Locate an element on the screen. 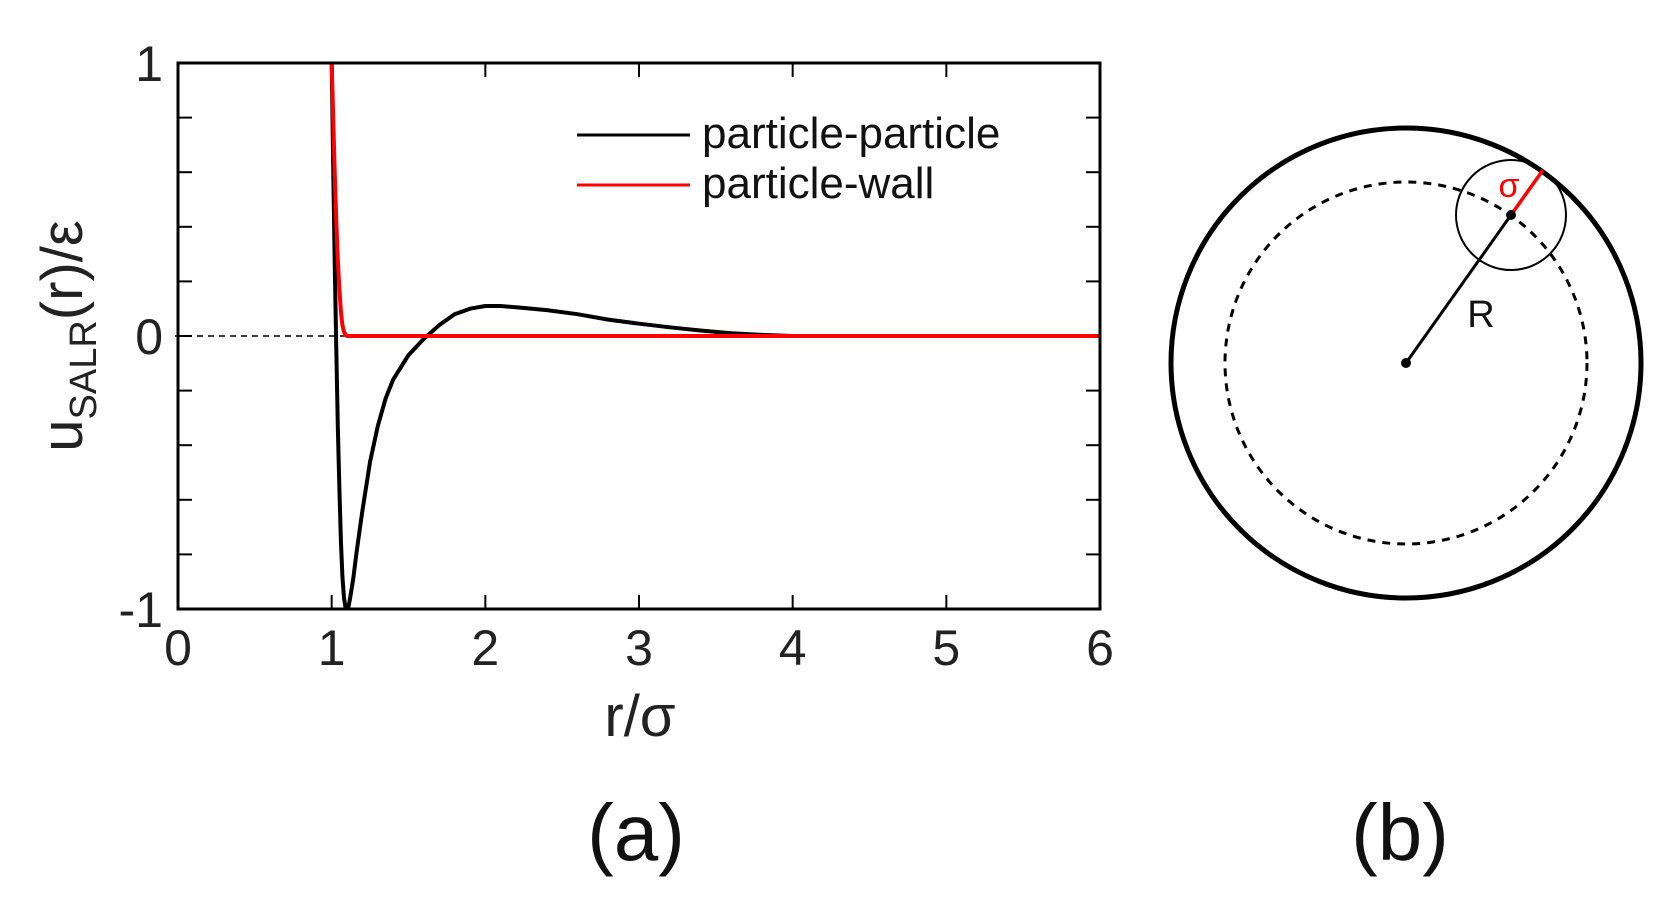 The width and height of the screenshot is (1663, 904). y-axis-label: uSALR(r)/ε is located at coordinates (67, 335).